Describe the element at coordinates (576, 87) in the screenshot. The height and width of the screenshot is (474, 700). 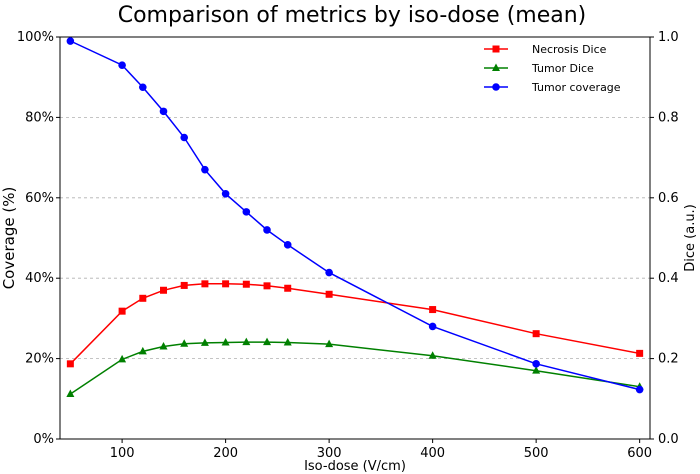
I see `legend-label: Tumor coverage` at that location.